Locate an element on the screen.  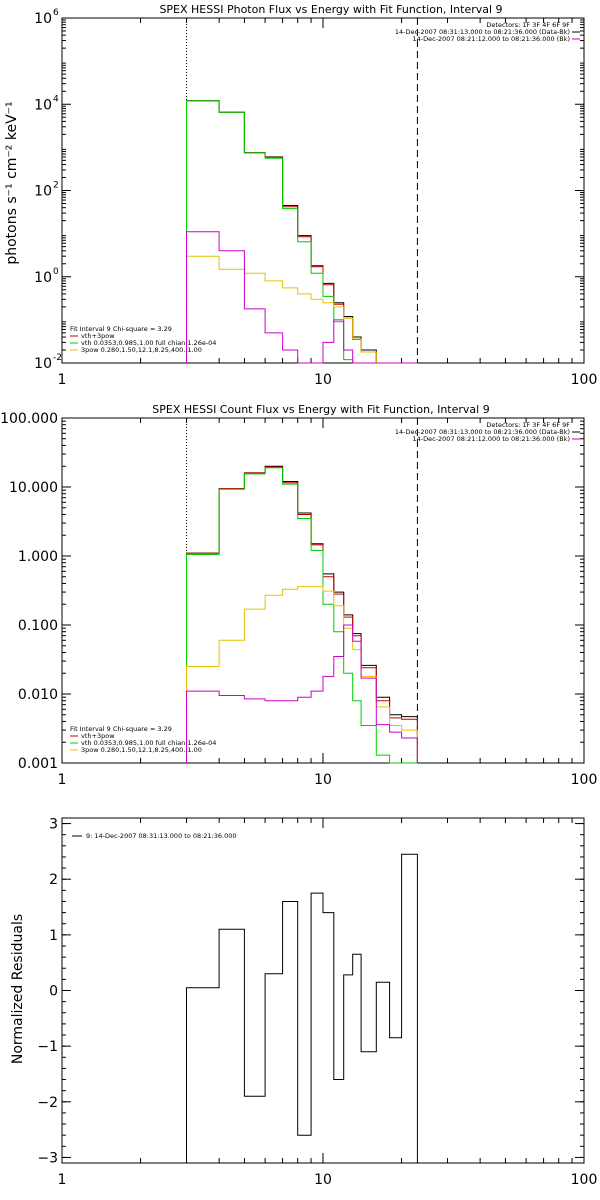
residuals-series is located at coordinates (302, 1008).